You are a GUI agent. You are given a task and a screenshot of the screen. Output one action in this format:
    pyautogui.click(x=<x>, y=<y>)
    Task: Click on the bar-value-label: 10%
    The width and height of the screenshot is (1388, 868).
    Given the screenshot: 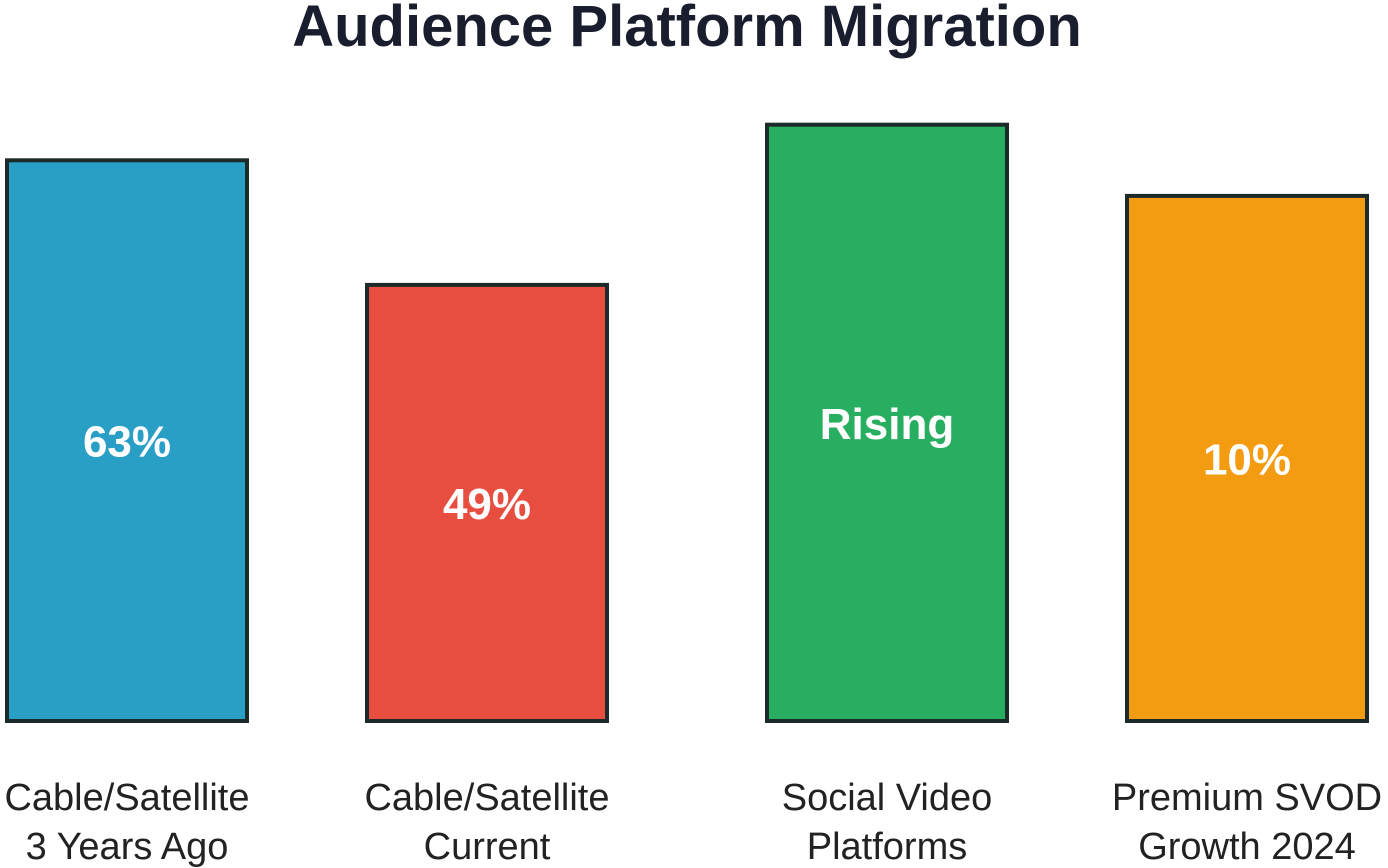 What is the action you would take?
    pyautogui.click(x=1247, y=459)
    